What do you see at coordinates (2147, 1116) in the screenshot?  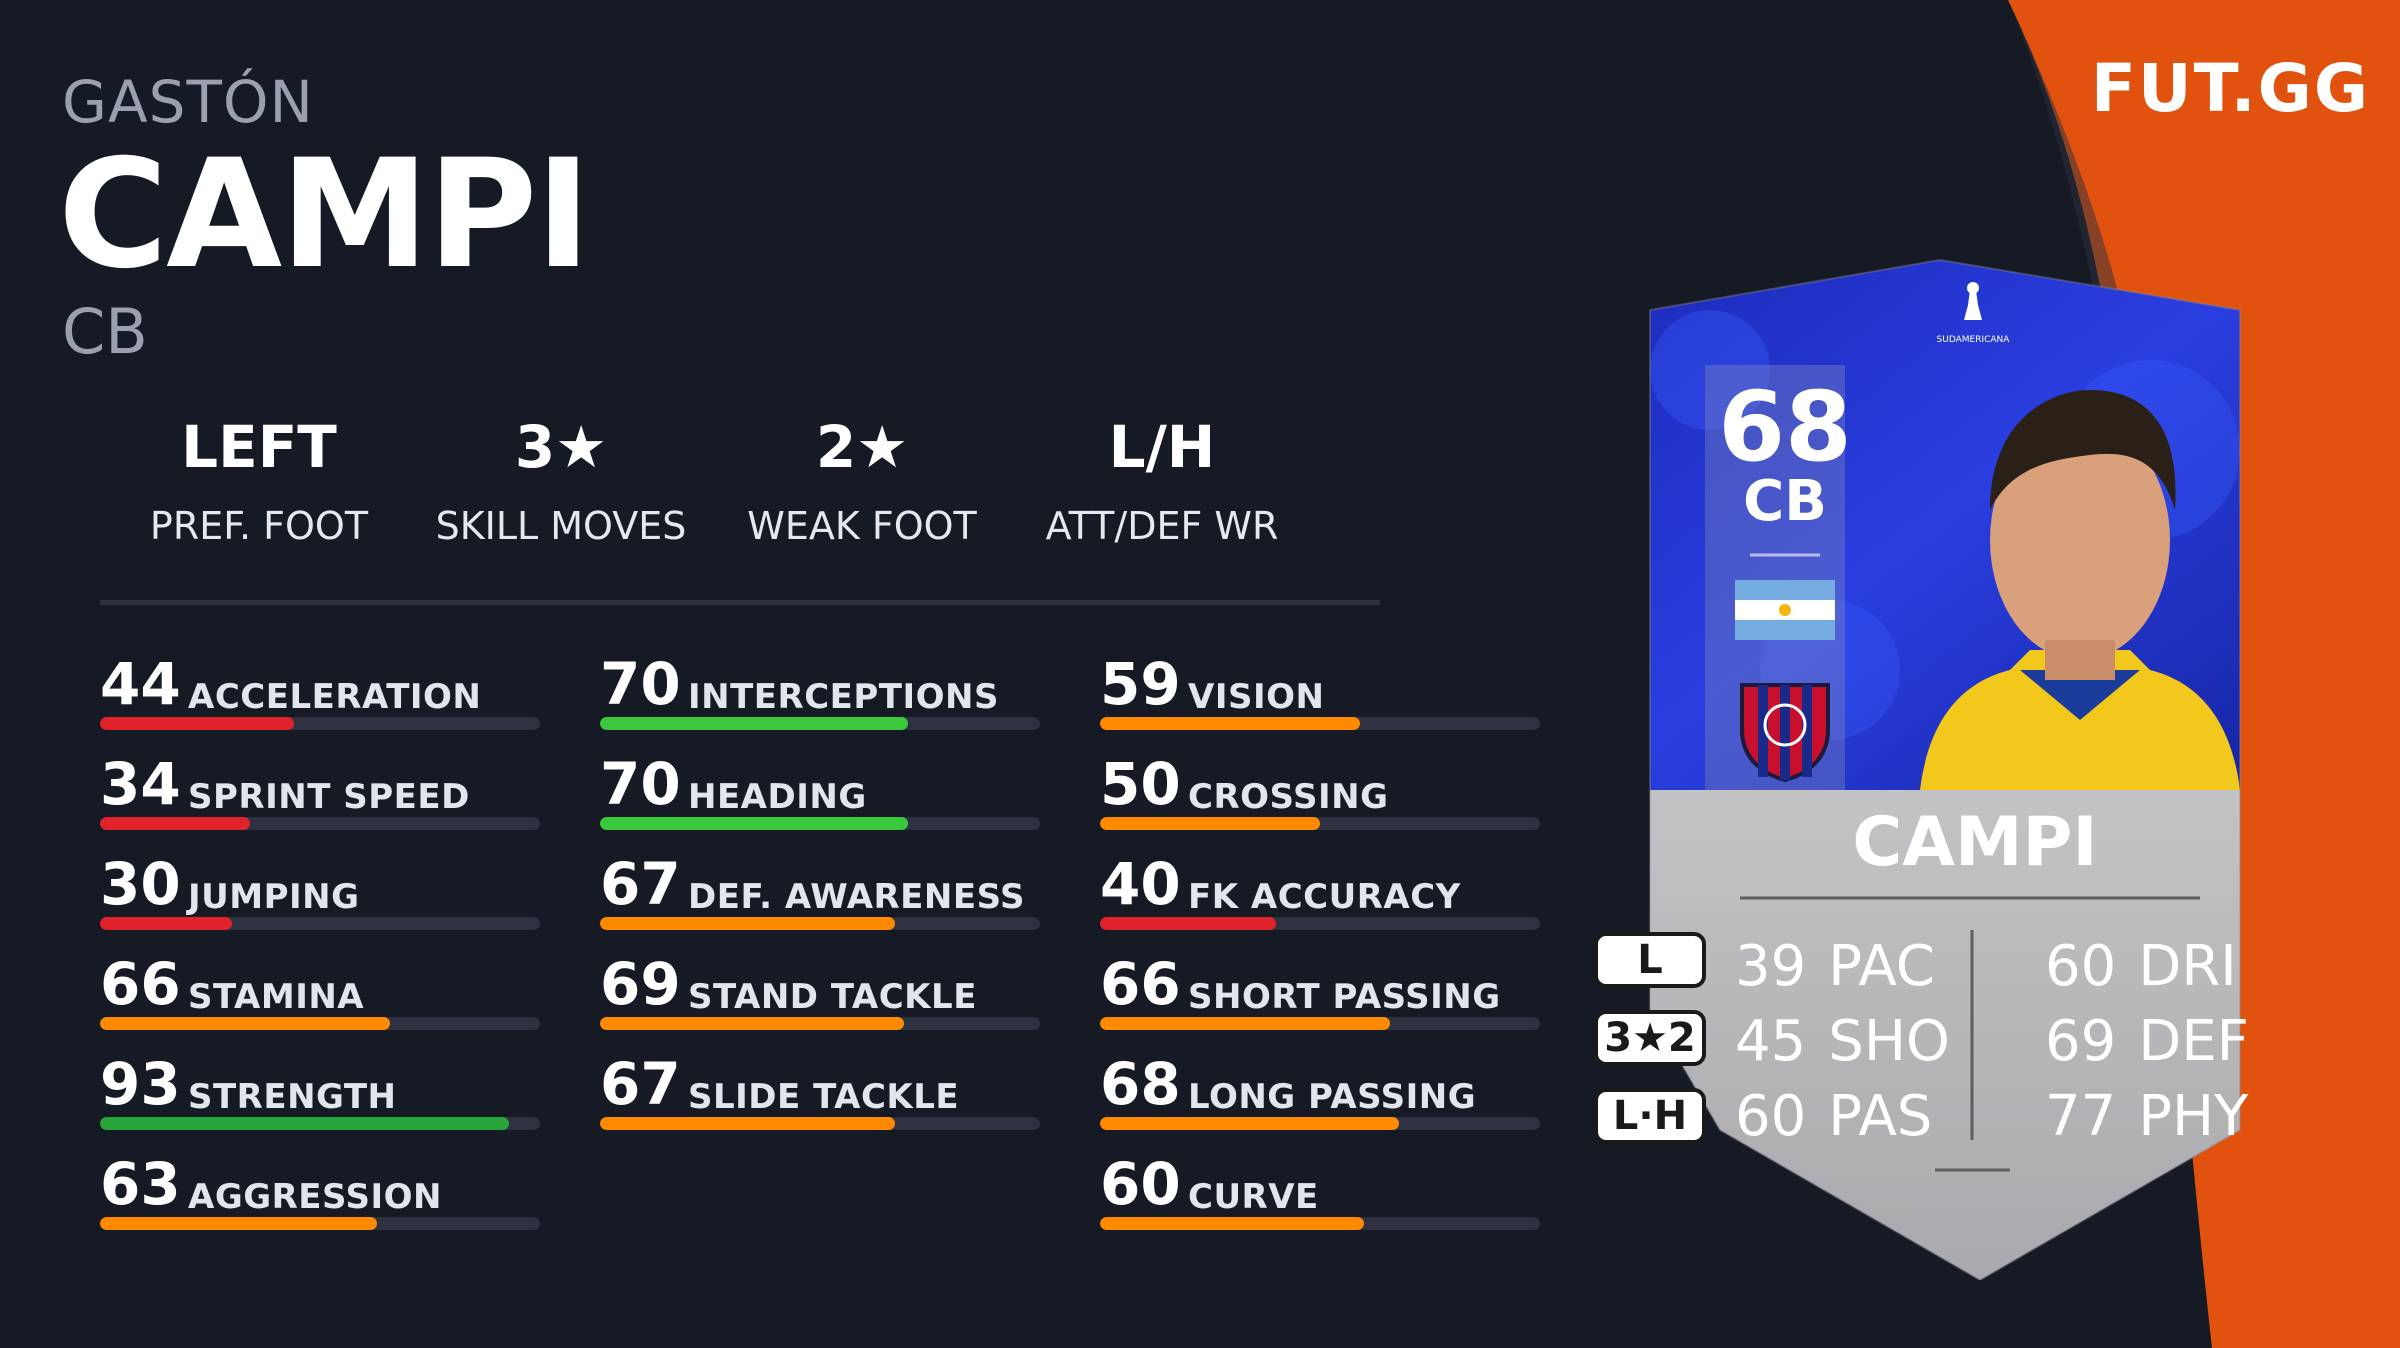 I see `attr-phy: 77 PHY` at bounding box center [2147, 1116].